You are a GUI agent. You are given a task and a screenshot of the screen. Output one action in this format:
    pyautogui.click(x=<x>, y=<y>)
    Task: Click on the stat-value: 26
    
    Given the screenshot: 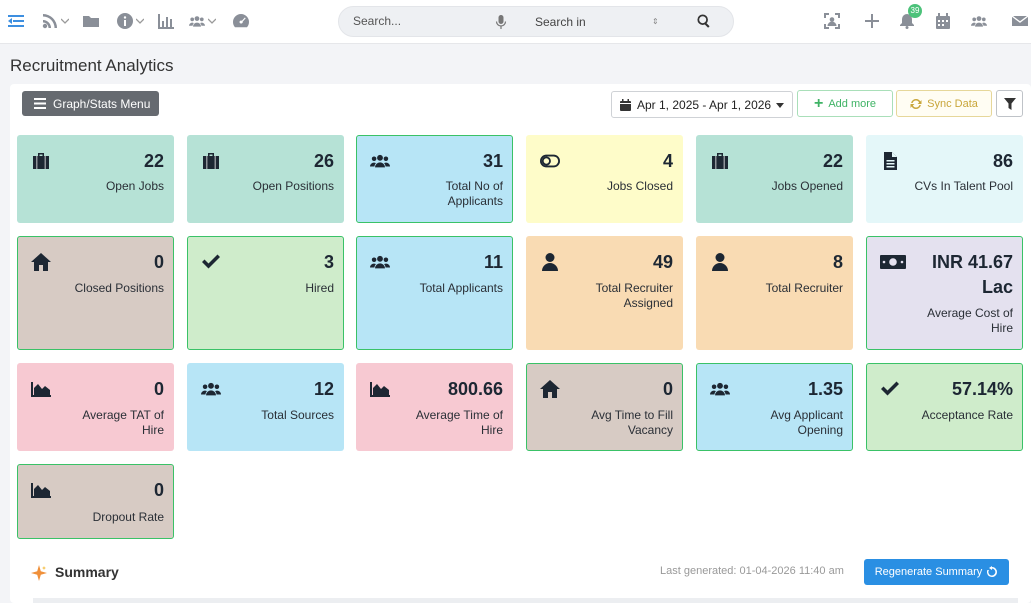 What is the action you would take?
    pyautogui.click(x=323, y=161)
    